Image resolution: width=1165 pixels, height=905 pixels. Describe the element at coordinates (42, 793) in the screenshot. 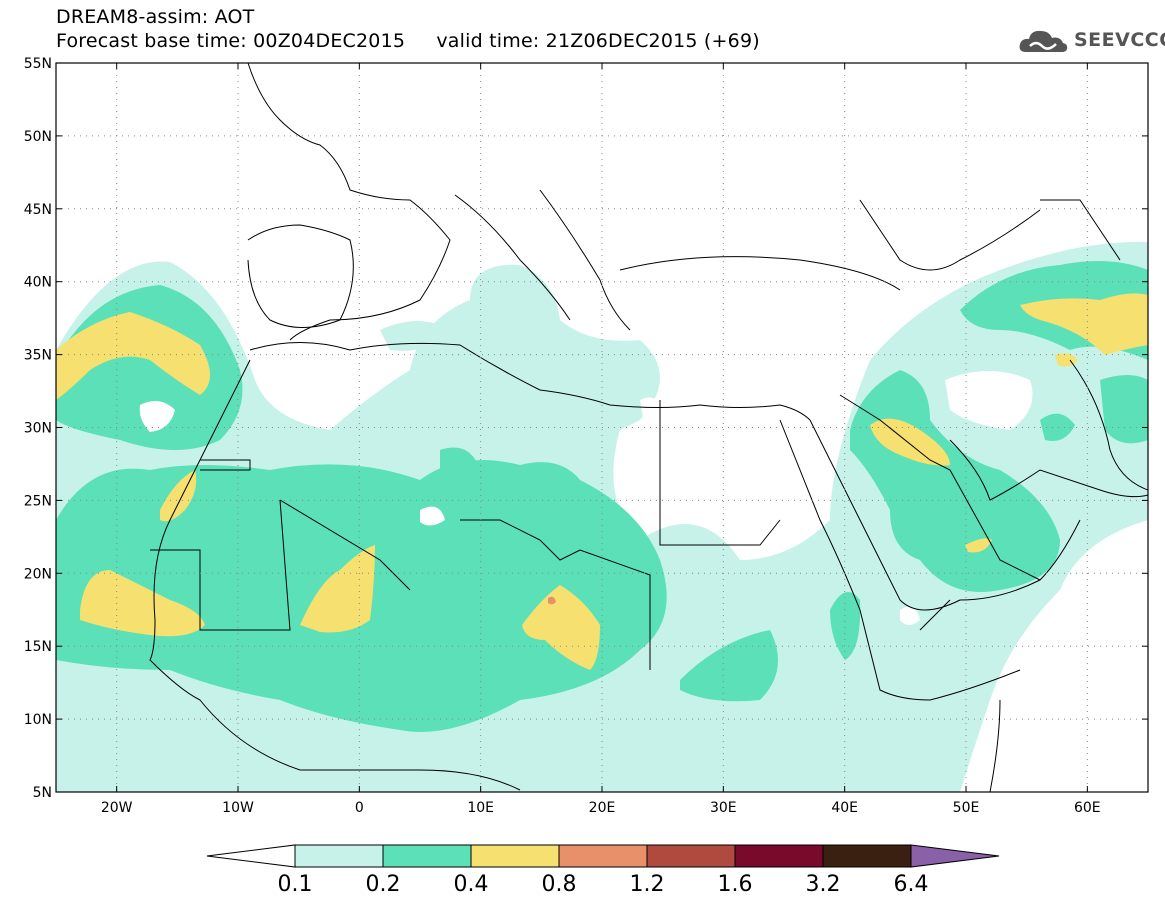

I see `lat-tick-label: 5N` at that location.